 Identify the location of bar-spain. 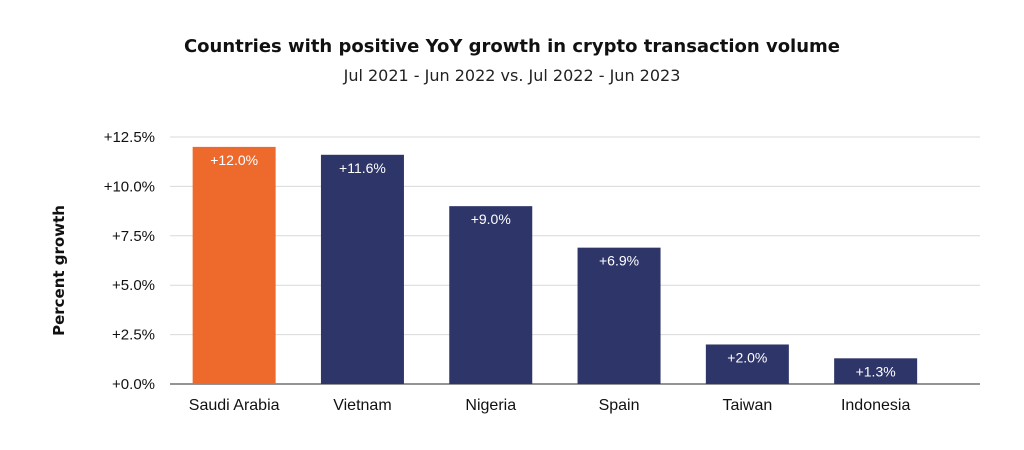
(619, 315).